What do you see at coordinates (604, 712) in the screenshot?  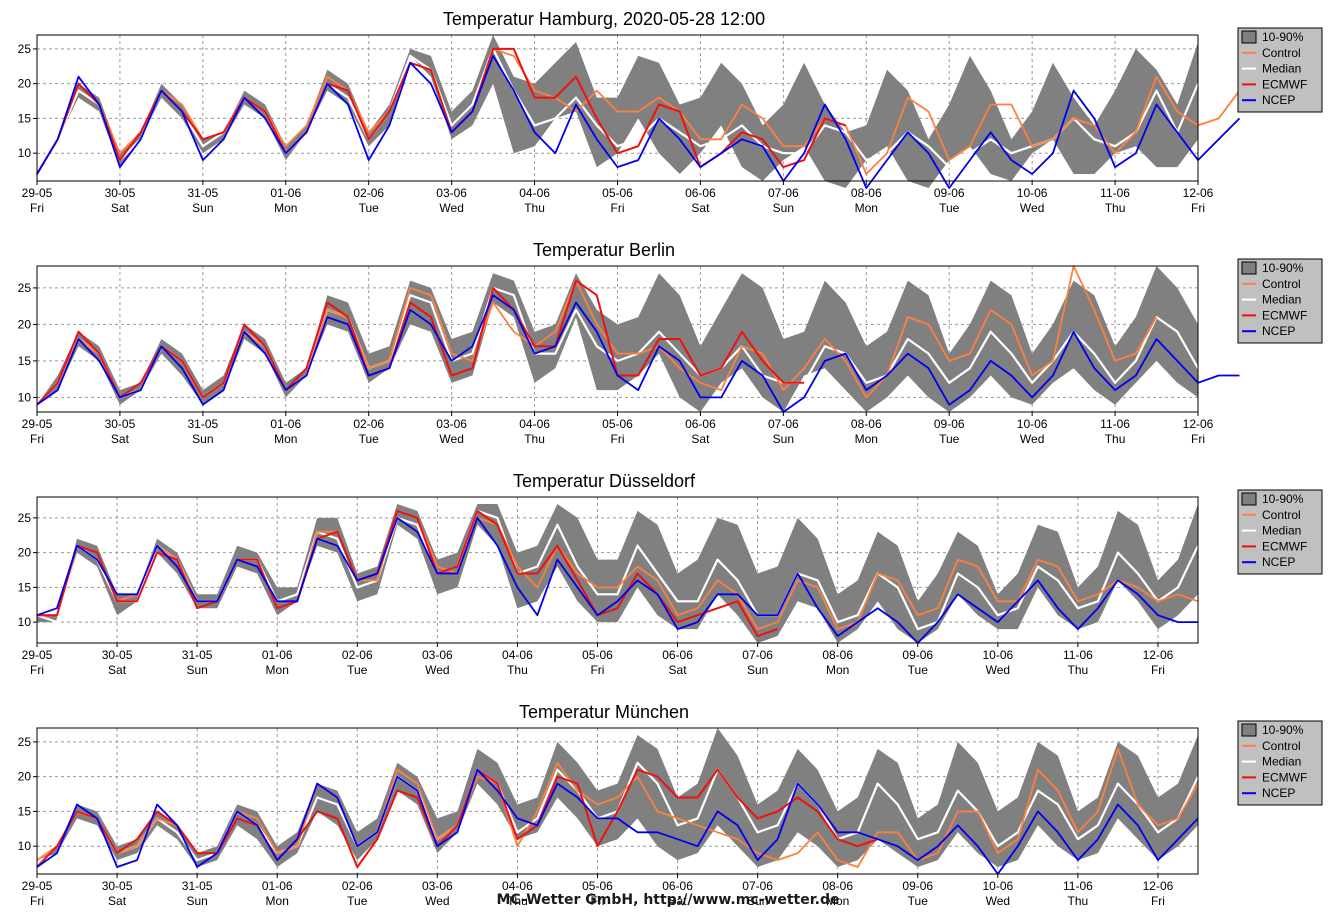 I see `chart-title: Temperatur München` at bounding box center [604, 712].